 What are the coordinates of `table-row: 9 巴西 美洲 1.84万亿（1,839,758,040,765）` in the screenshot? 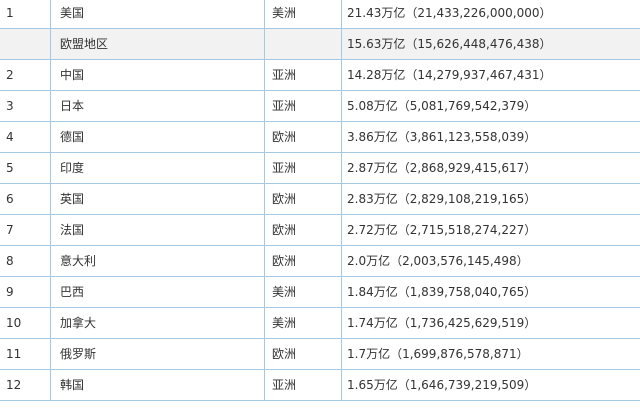 It's located at (320, 292).